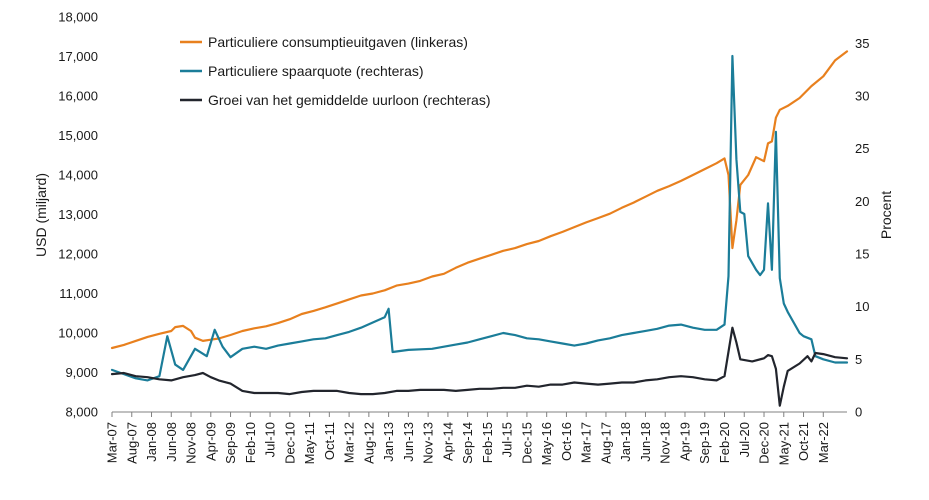 The image size is (929, 500). What do you see at coordinates (665, 443) in the screenshot?
I see `x-tick-label: Nov-18` at bounding box center [665, 443].